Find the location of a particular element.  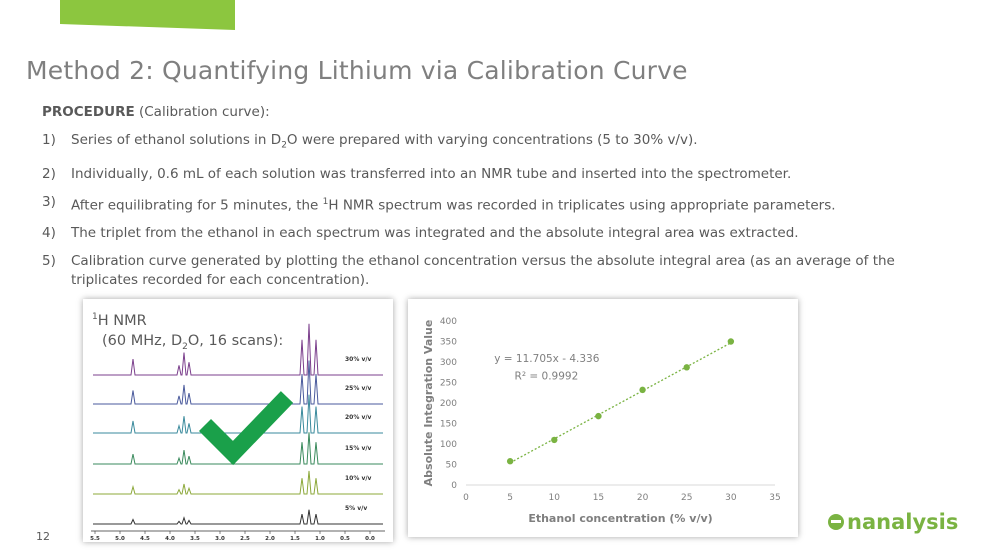

concentration-label: 25% v/v is located at coordinates (358, 388).